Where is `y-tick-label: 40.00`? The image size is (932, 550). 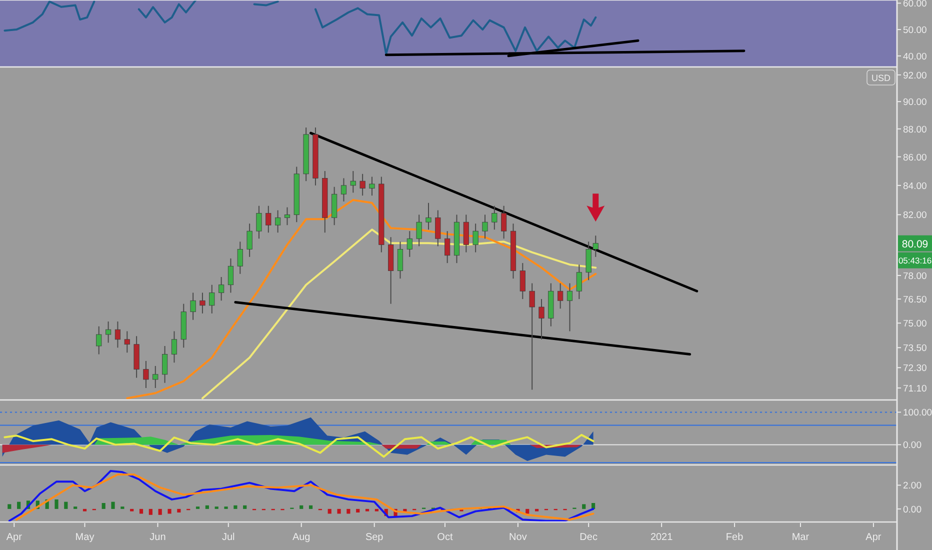
y-tick-label: 40.00 is located at coordinates (915, 56).